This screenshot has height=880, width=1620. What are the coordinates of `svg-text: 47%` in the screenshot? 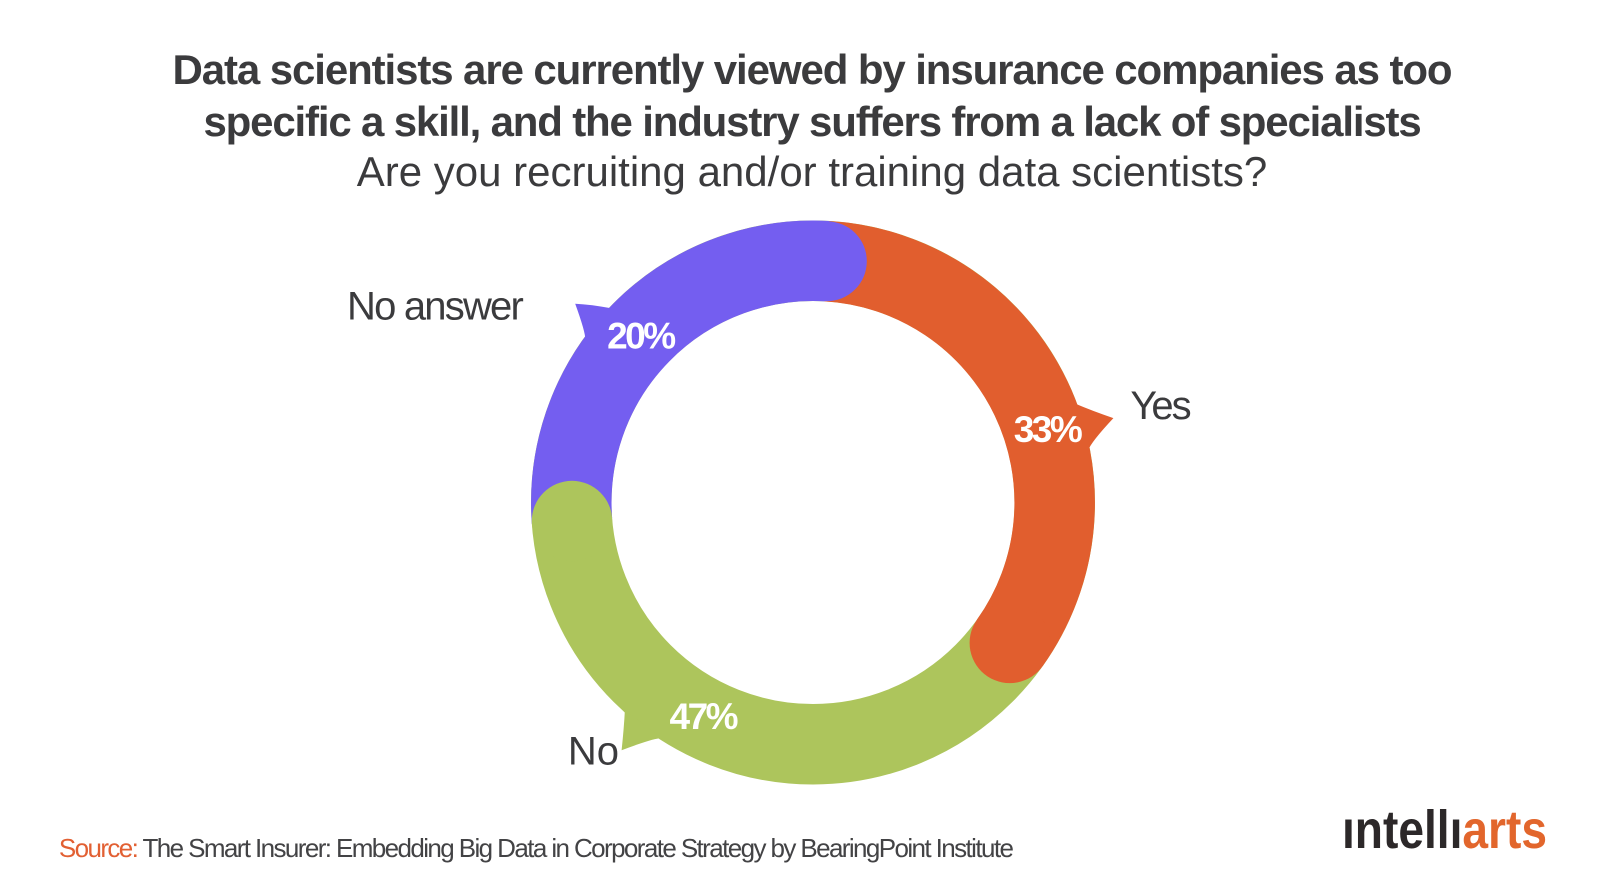 It's located at (704, 716).